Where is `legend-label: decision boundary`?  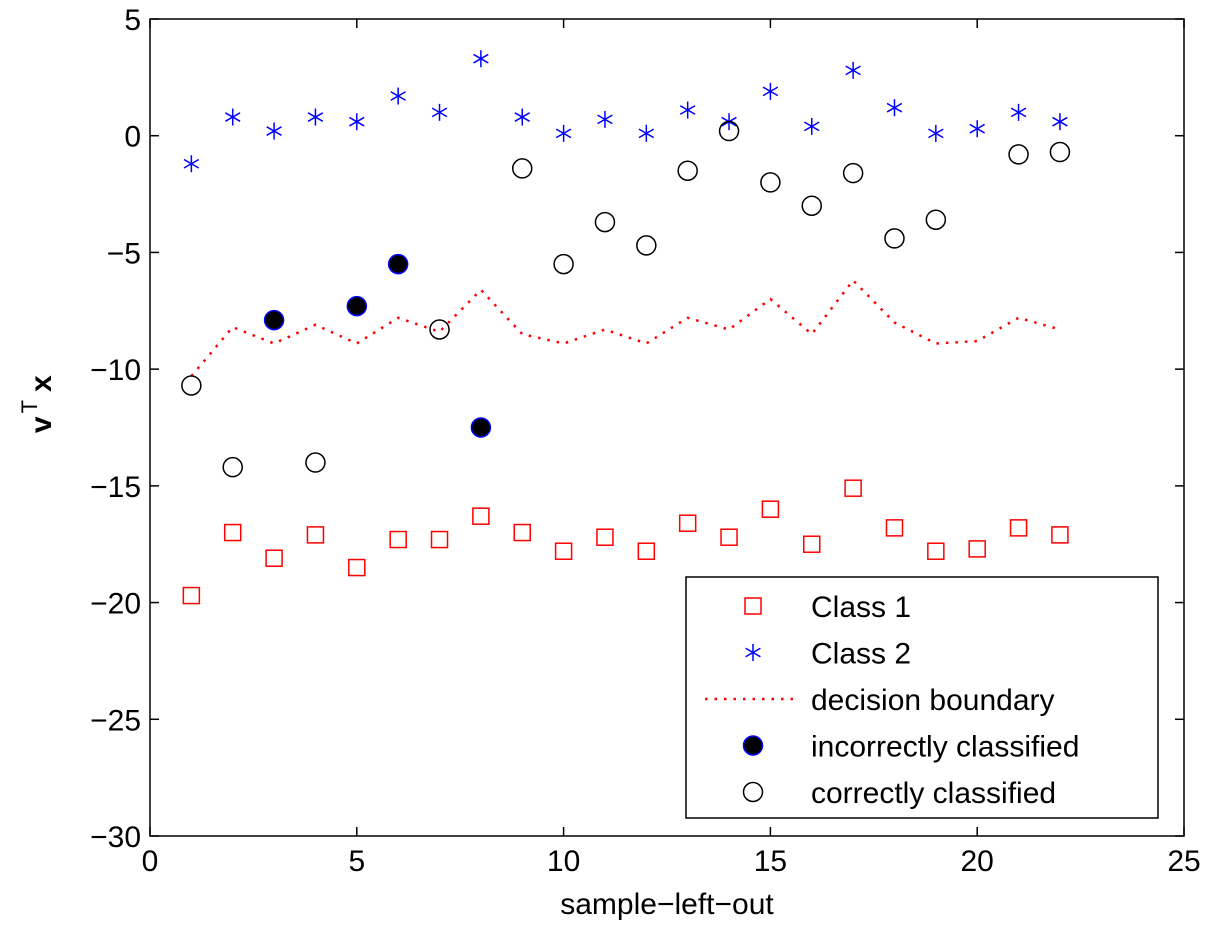
legend-label: decision boundary is located at coordinates (933, 700).